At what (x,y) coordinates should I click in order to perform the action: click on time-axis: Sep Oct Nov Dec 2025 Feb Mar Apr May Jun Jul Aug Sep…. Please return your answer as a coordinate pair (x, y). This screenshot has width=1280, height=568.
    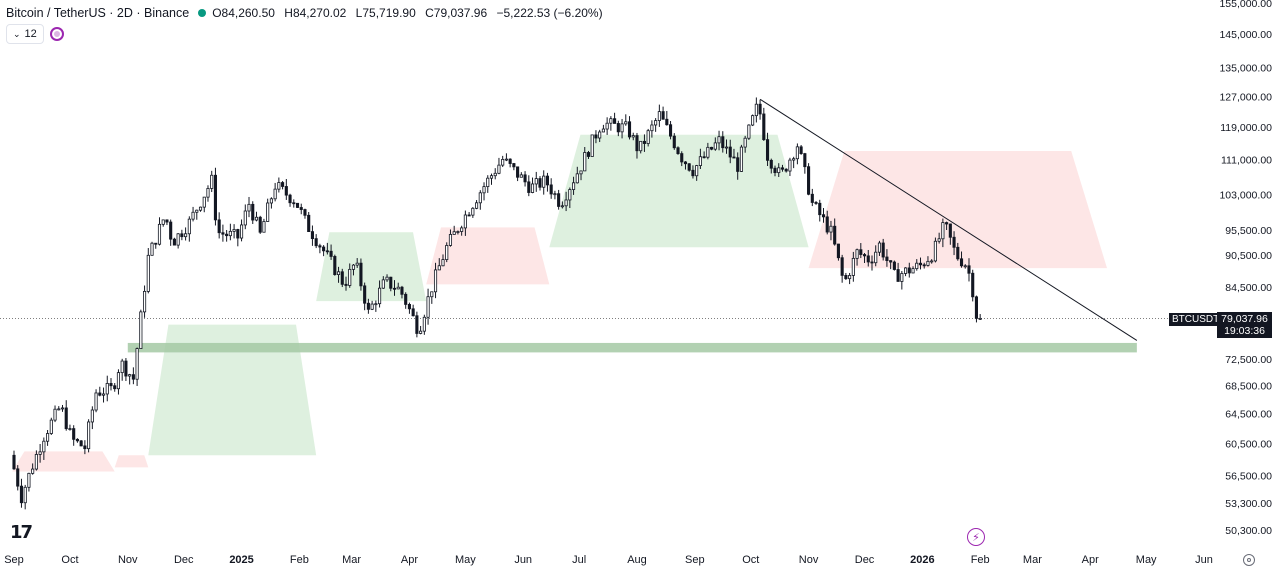
    Looking at the image, I should click on (608, 560).